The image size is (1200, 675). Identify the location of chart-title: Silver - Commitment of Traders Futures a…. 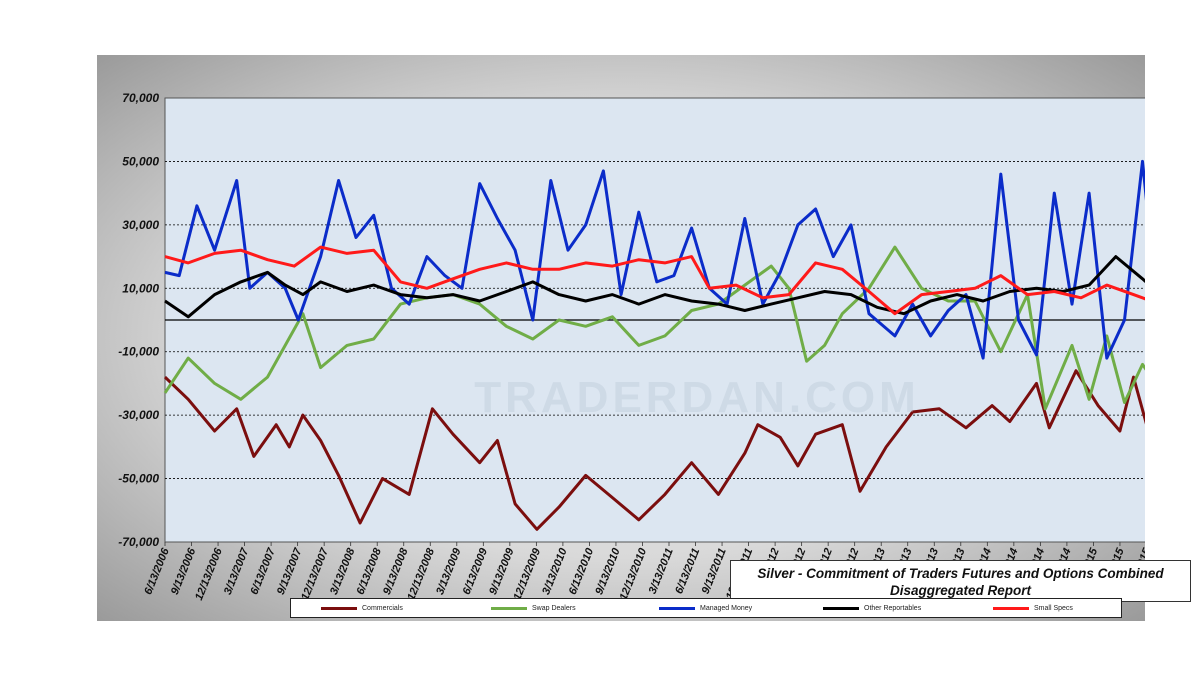
(960, 573).